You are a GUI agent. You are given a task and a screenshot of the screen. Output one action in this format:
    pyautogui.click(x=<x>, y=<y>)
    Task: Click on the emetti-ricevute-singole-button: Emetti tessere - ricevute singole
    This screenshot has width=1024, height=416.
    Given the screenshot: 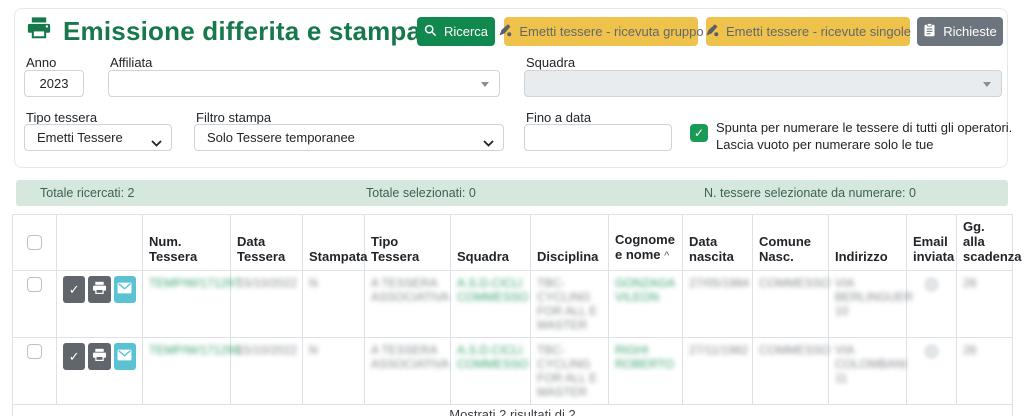 What is the action you would take?
    pyautogui.click(x=808, y=31)
    